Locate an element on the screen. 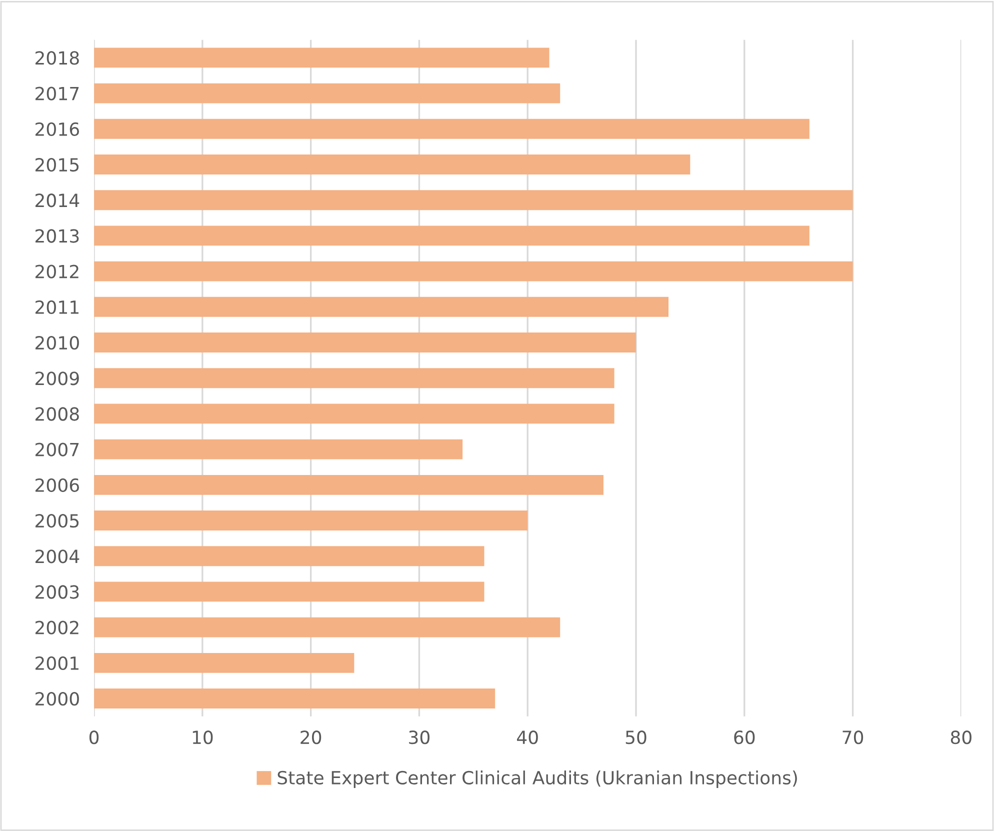  x-tick-label: 30 is located at coordinates (419, 737).